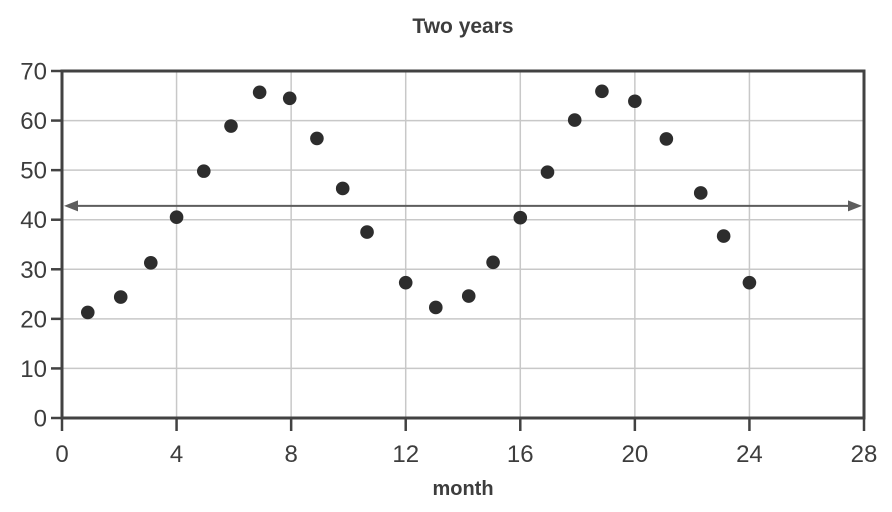 Image resolution: width=892 pixels, height=512 pixels. Describe the element at coordinates (33, 220) in the screenshot. I see `y-tick-label: 40` at that location.